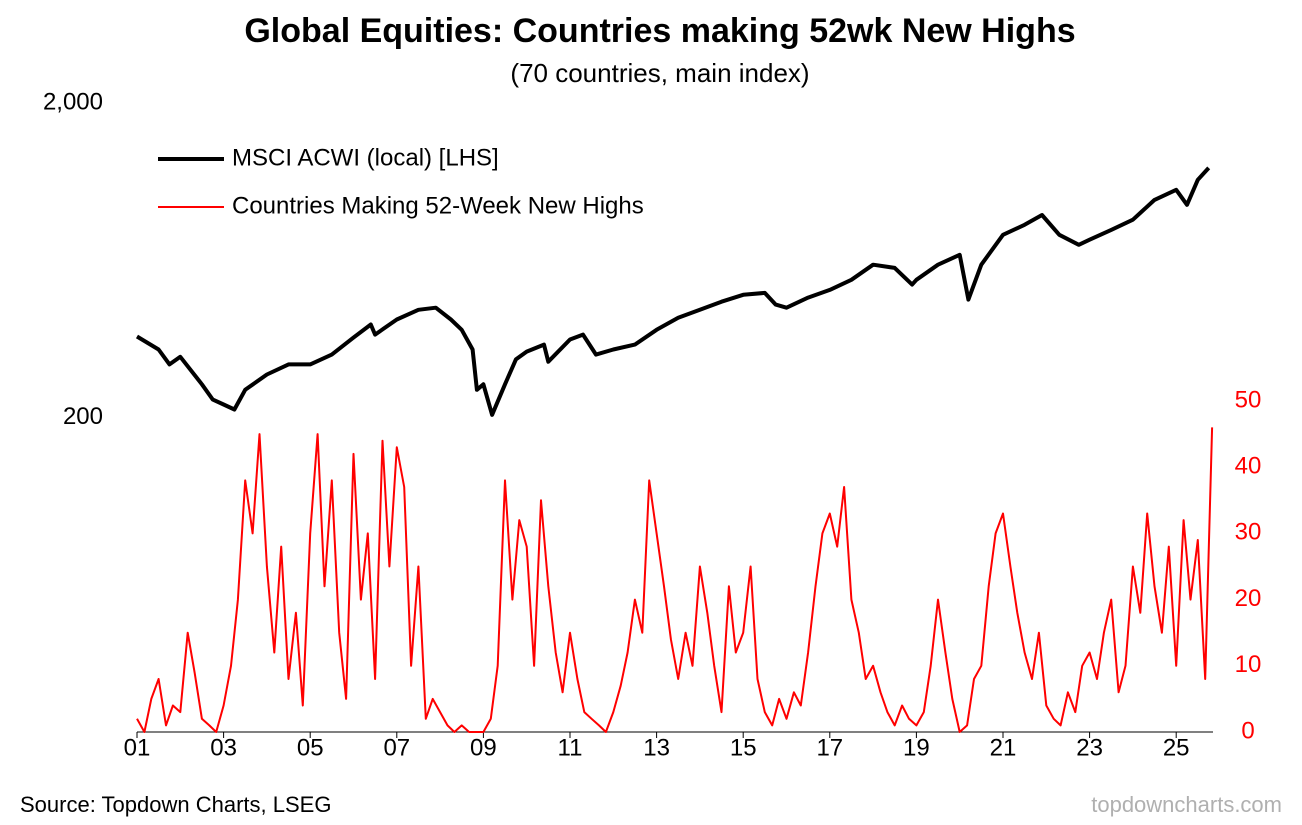  What do you see at coordinates (916, 747) in the screenshot?
I see `x-tick-label: 19` at bounding box center [916, 747].